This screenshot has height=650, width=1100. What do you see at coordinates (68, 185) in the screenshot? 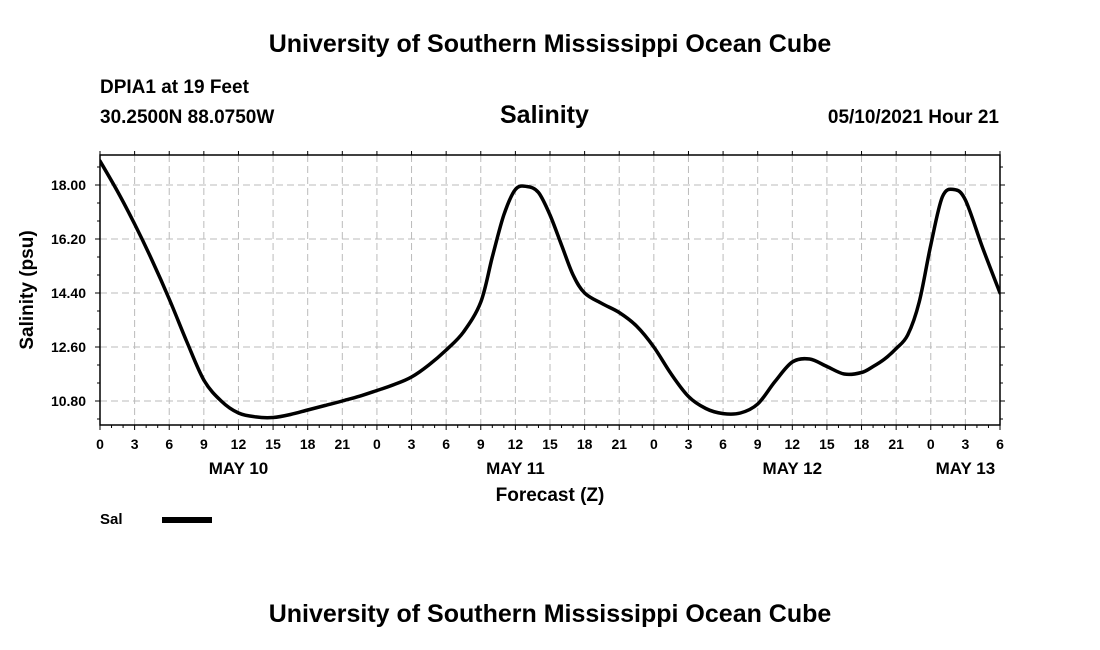
I see `y-tick-label: 18.00` at bounding box center [68, 185].